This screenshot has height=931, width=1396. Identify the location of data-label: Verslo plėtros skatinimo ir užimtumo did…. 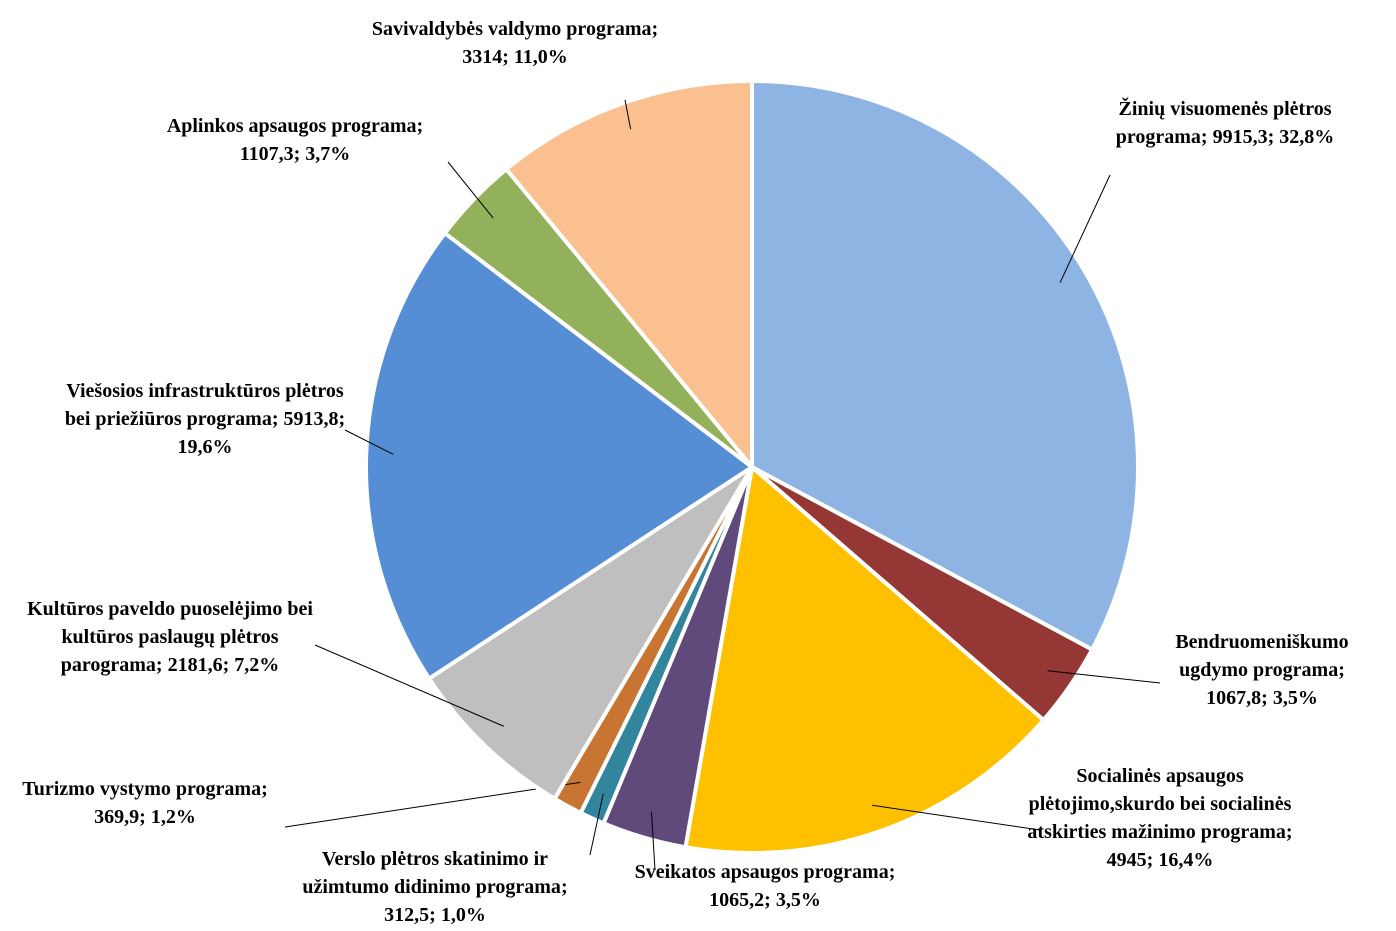
(435, 887).